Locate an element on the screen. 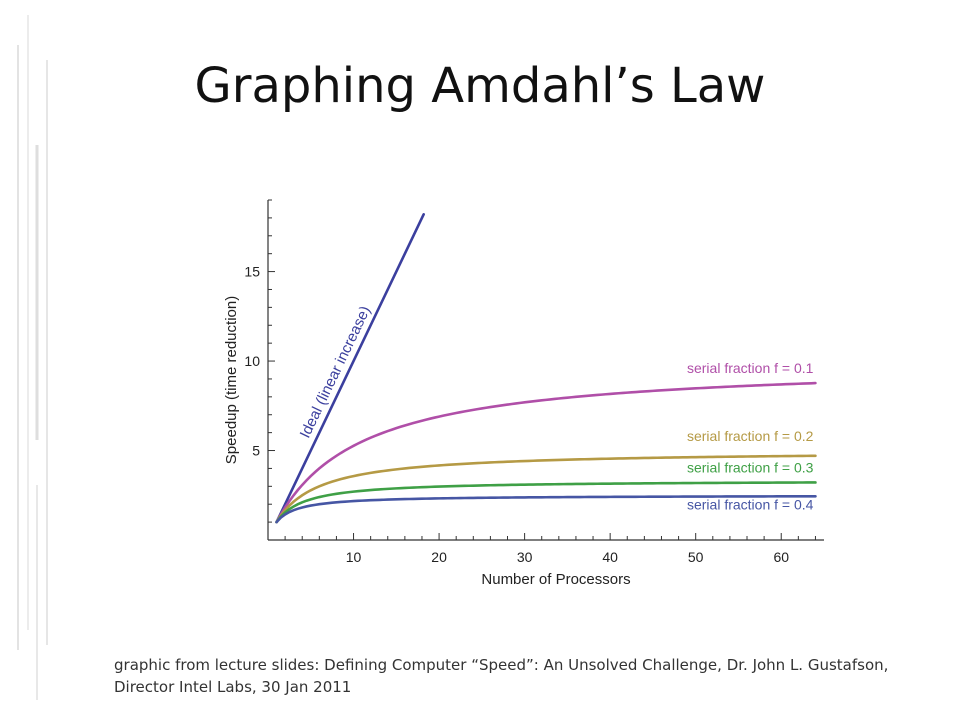 The width and height of the screenshot is (960, 720). y-axis-label: Speedup (time reduction) is located at coordinates (231, 380).